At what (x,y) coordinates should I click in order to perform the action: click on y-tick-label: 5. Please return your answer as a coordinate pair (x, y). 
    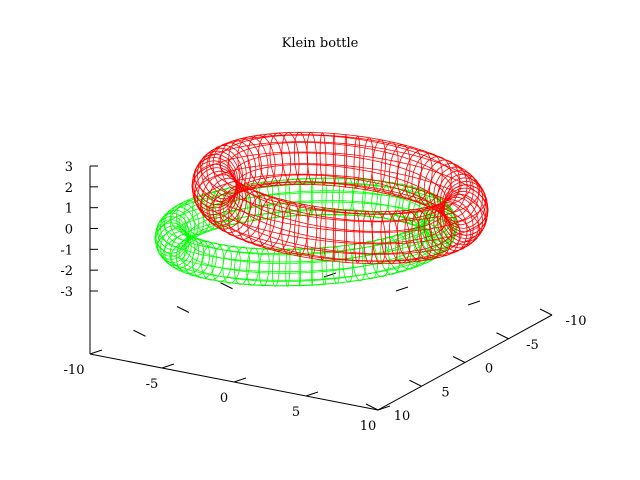
    Looking at the image, I should click on (445, 392).